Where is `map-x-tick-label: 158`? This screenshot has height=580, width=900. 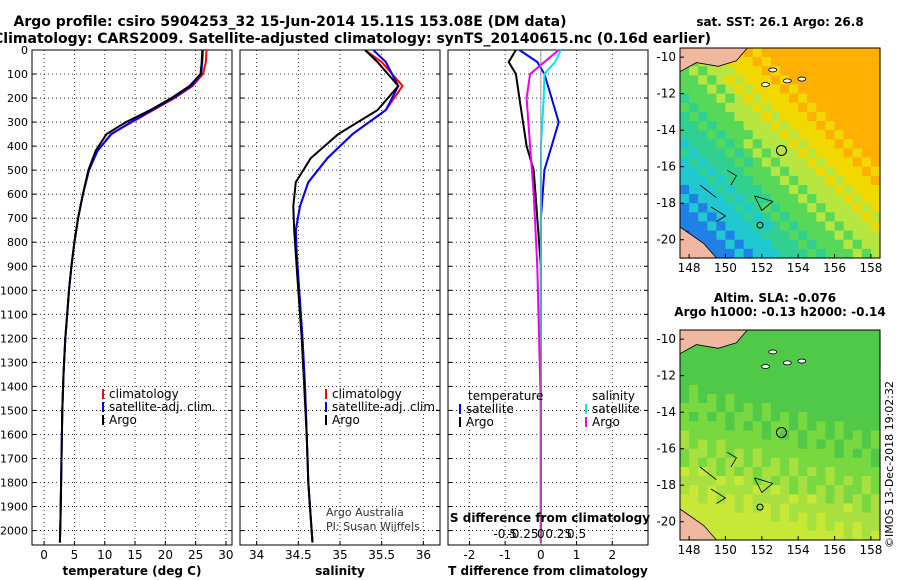 map-x-tick-label: 158 is located at coordinates (870, 268).